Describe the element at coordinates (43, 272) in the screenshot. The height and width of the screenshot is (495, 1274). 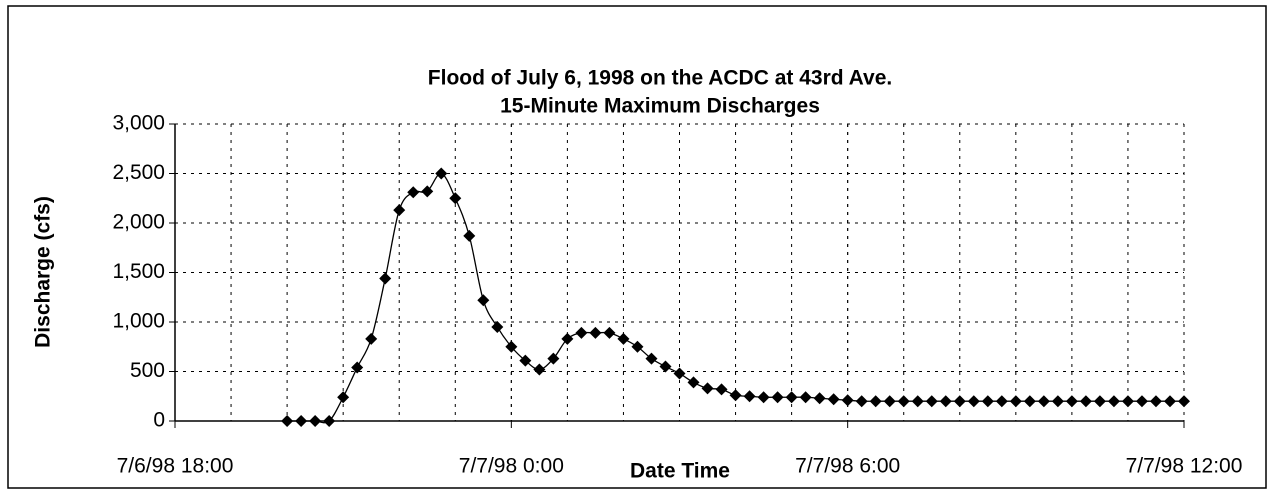
I see `y-axis-label: Discharge (cfs)` at that location.